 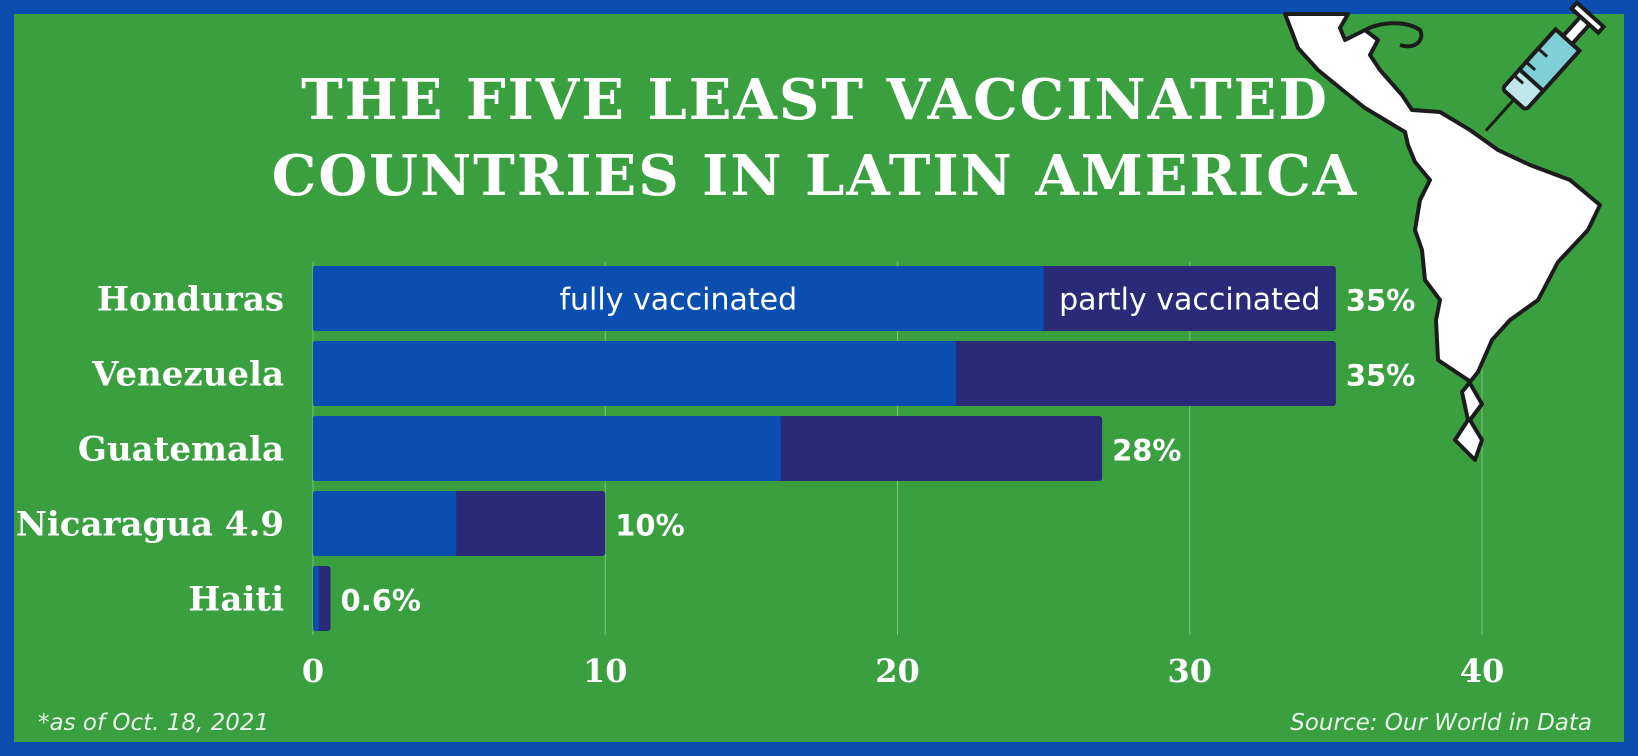 I want to click on legend-fully-vaccinated: fully vaccinated, so click(x=678, y=300).